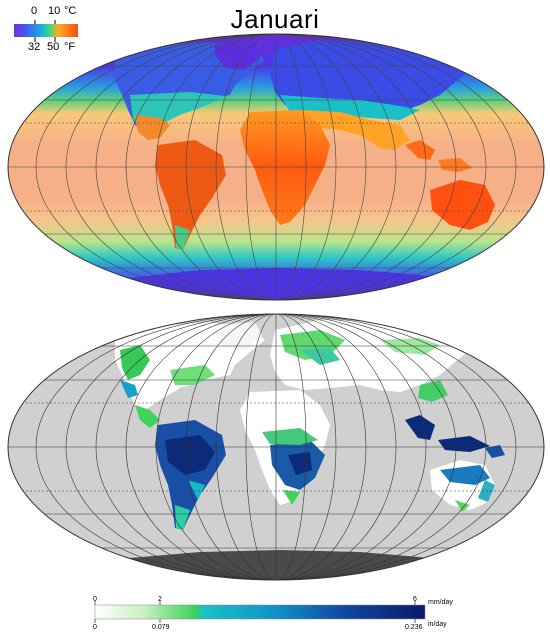 This screenshot has width=550, height=632. I want to click on mm-tick-0: 0, so click(95, 599).